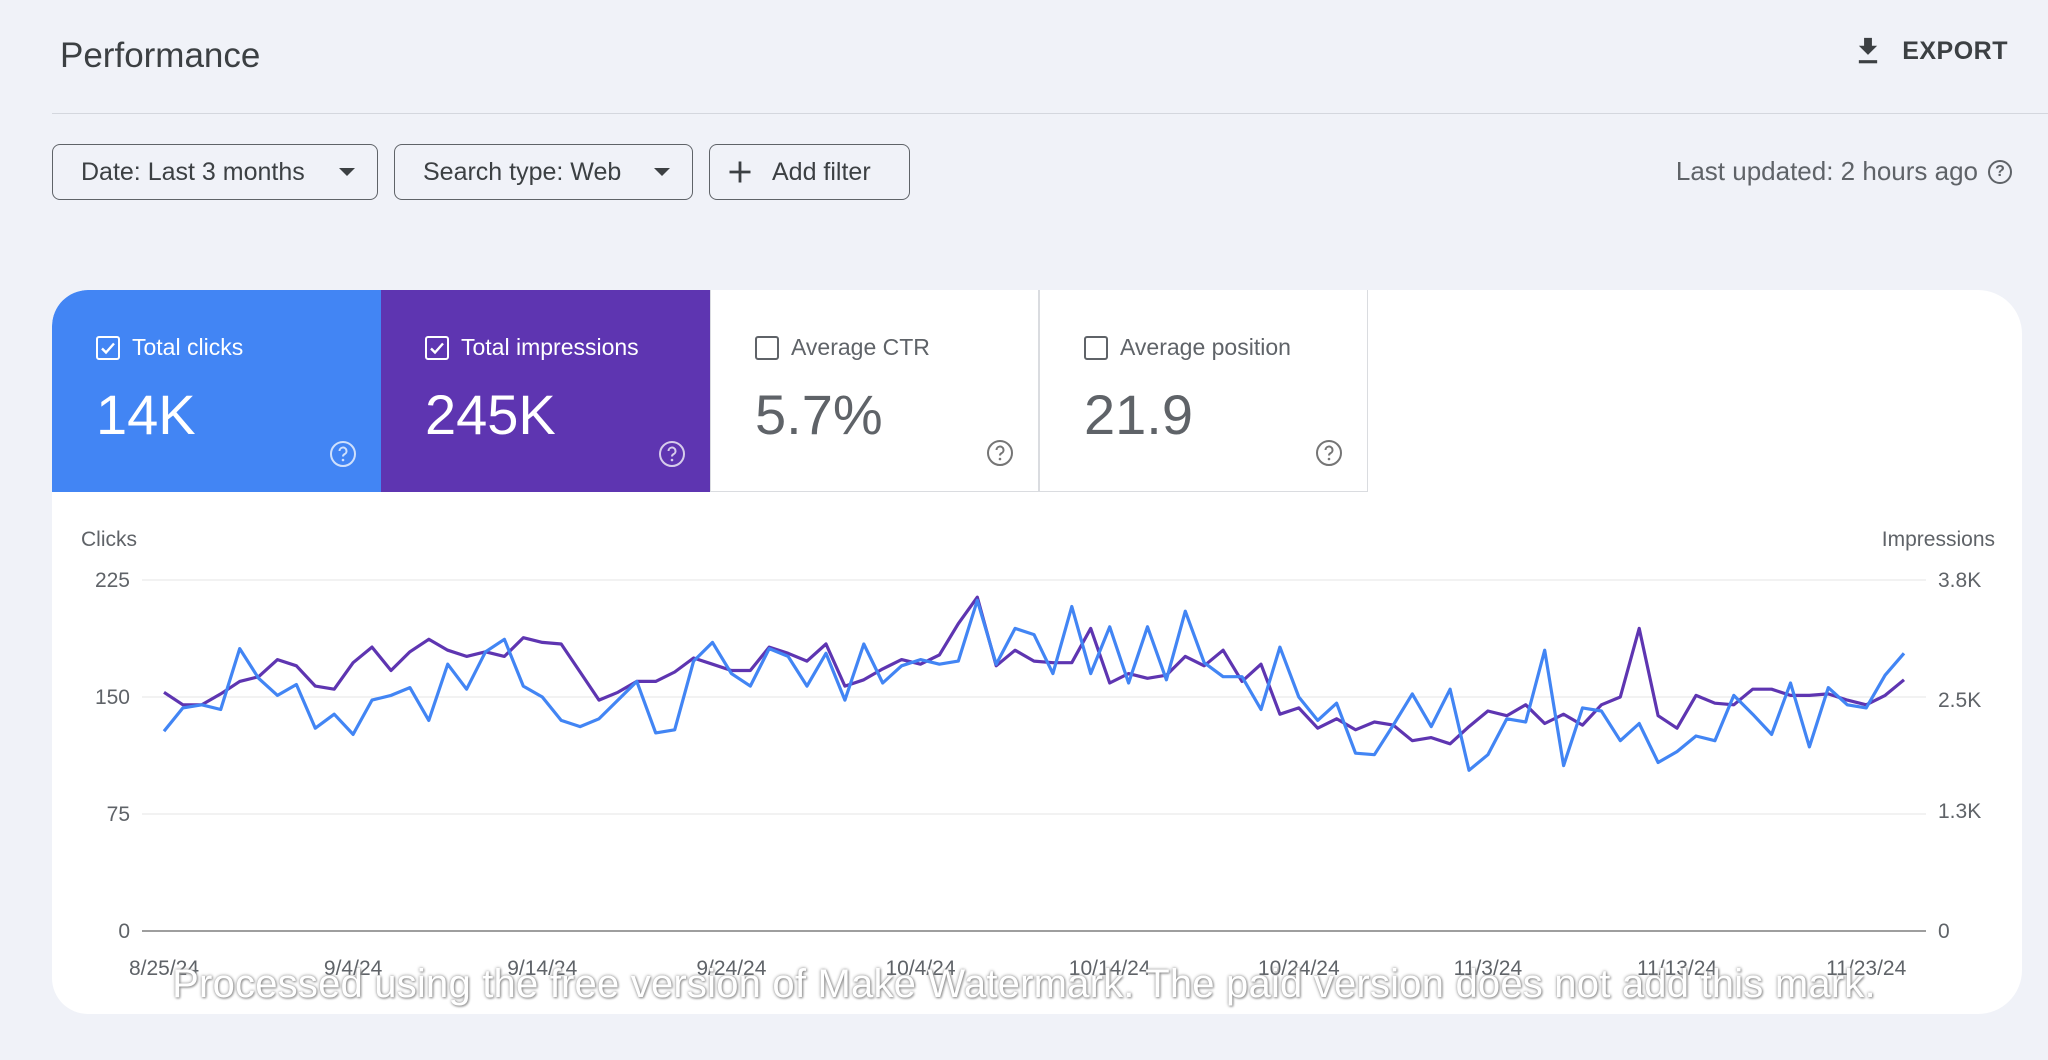 Image resolution: width=2048 pixels, height=1060 pixels. Describe the element at coordinates (1205, 347) in the screenshot. I see `metric-label: Average position` at that location.